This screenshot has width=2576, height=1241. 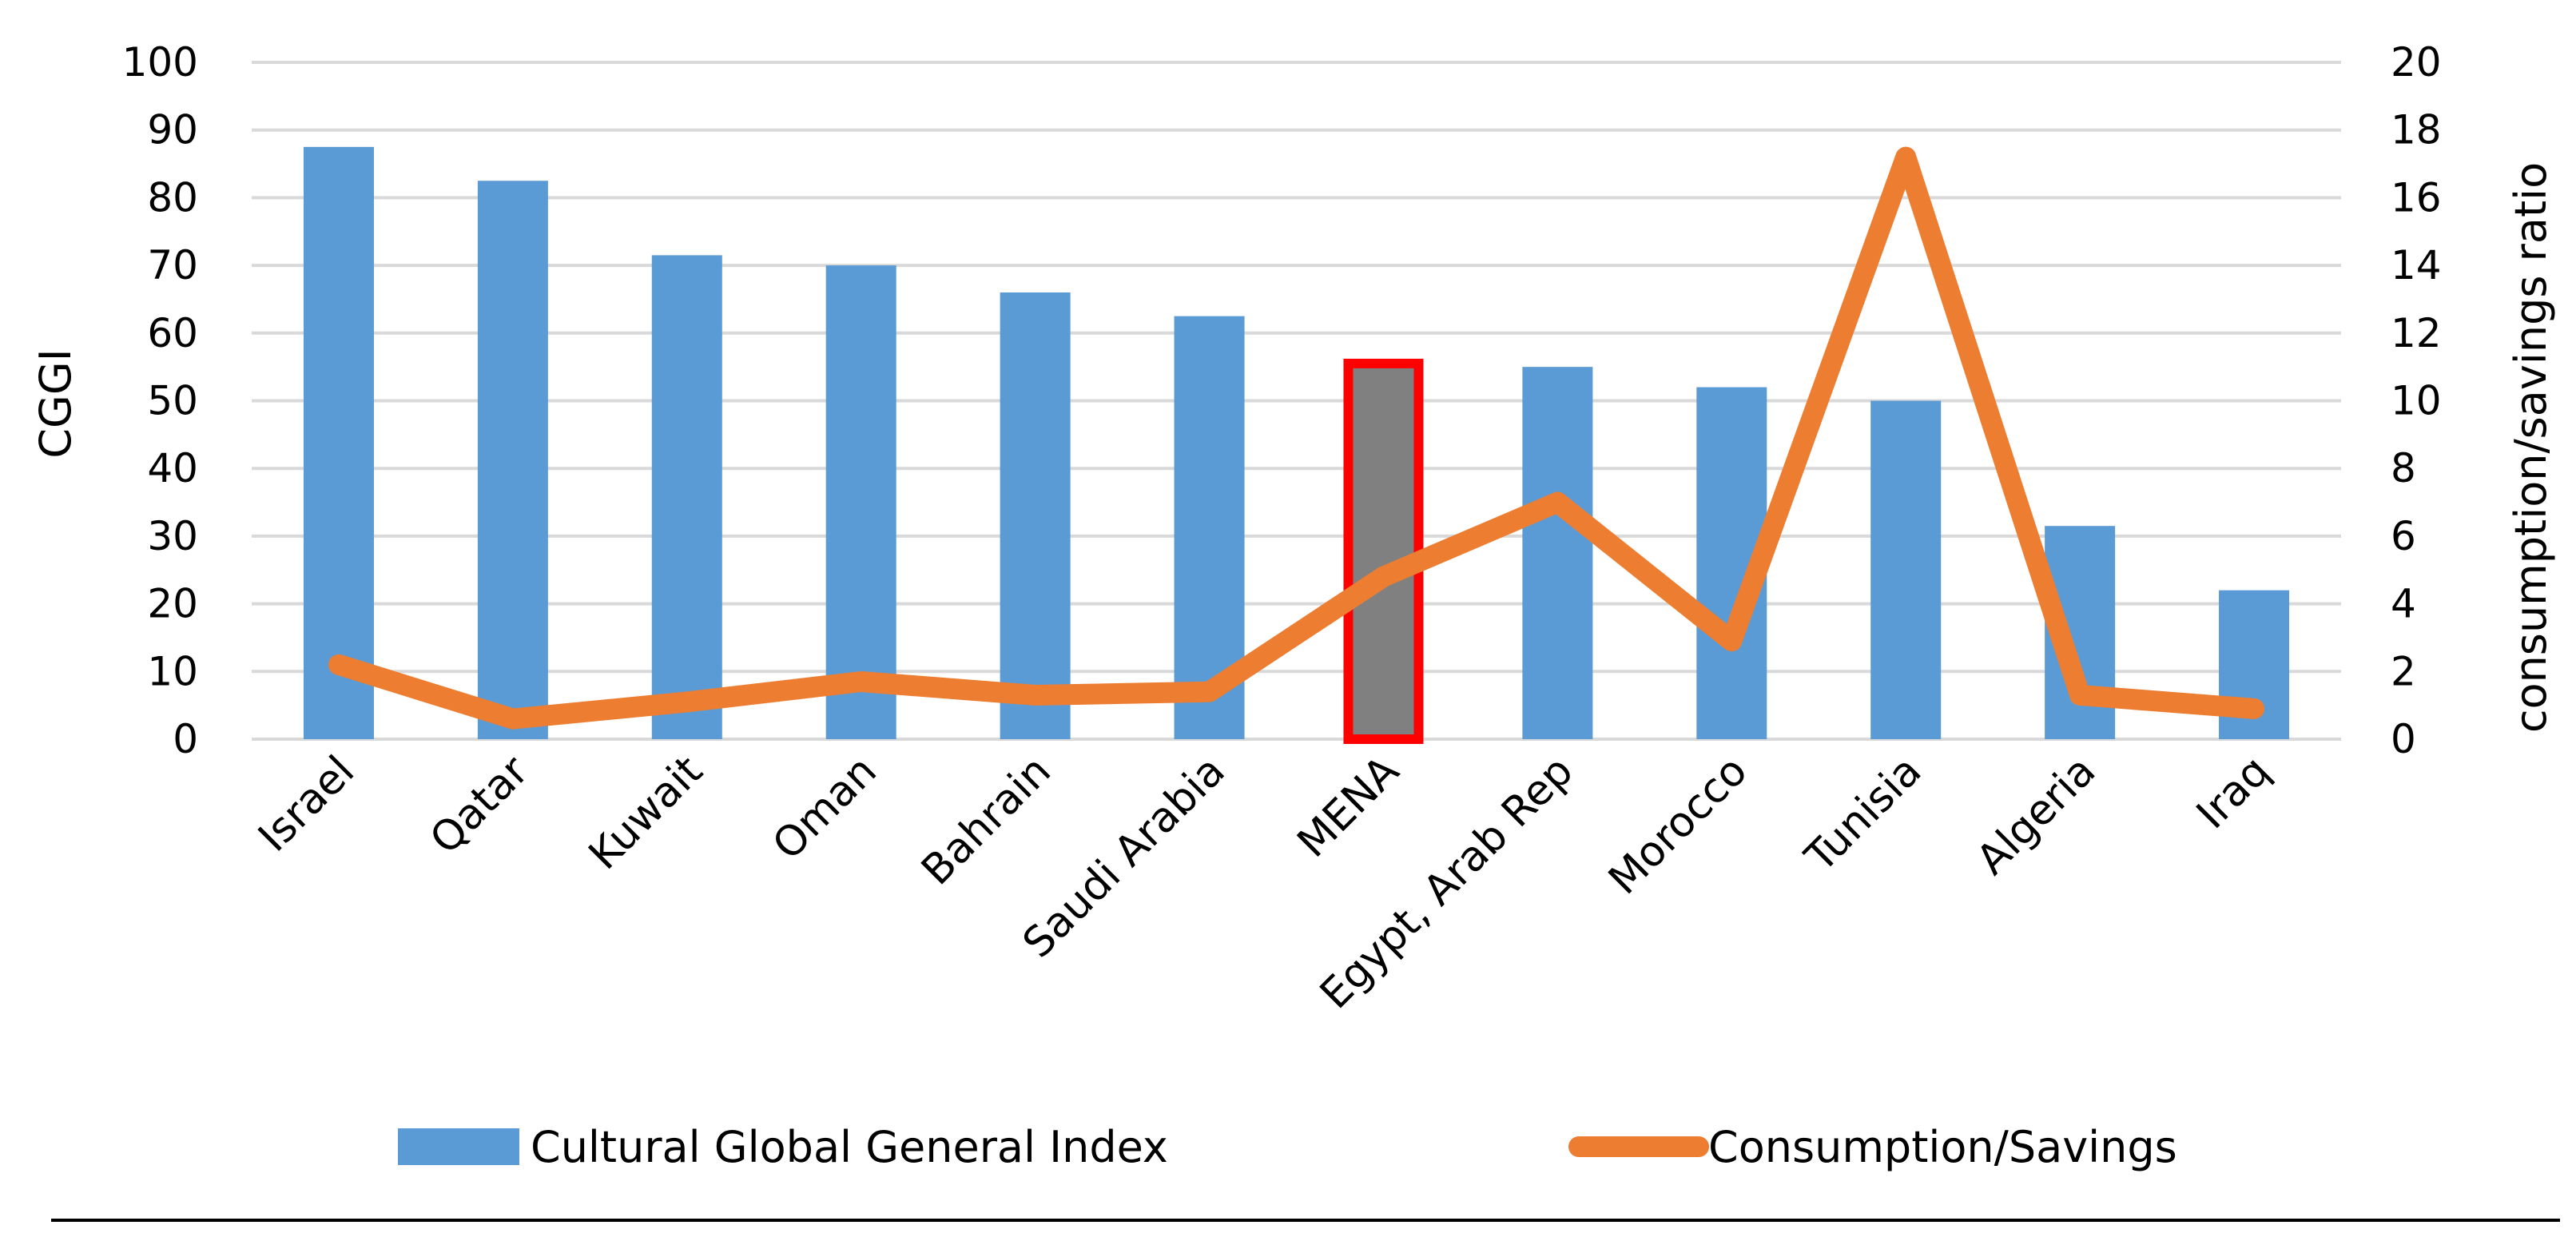 I want to click on category-label: Iraq, so click(x=2233, y=792).